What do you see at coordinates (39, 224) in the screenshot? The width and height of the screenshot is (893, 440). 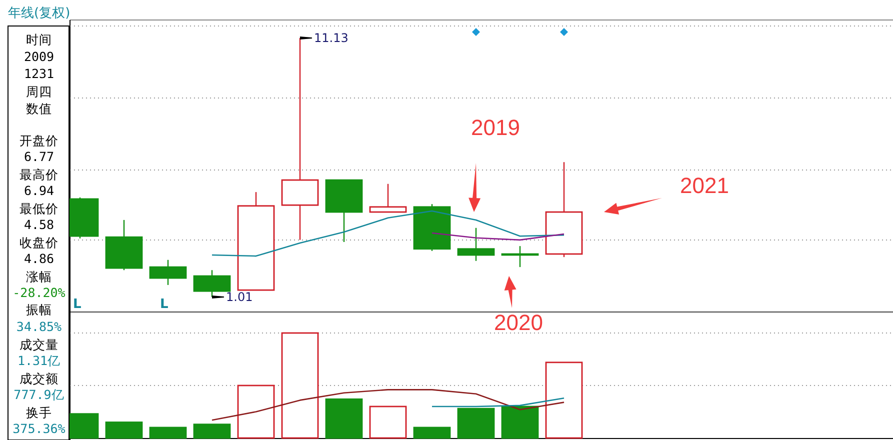 I see `text: 4.58` at bounding box center [39, 224].